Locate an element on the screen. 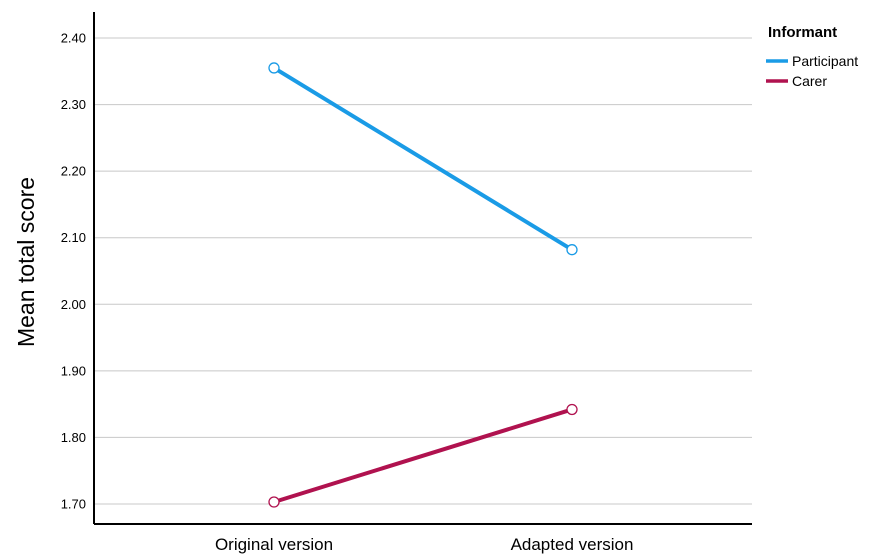 The width and height of the screenshot is (876, 554). legend-title: Informant is located at coordinates (802, 32).